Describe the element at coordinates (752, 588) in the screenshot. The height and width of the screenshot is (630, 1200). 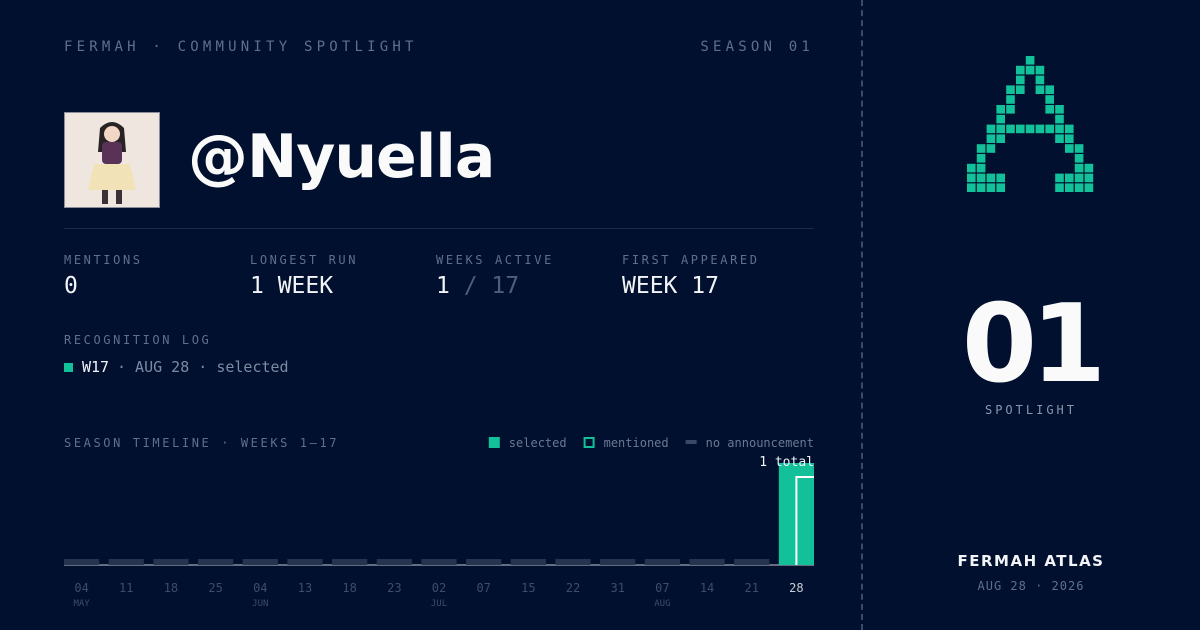
I see `week-day: 21` at that location.